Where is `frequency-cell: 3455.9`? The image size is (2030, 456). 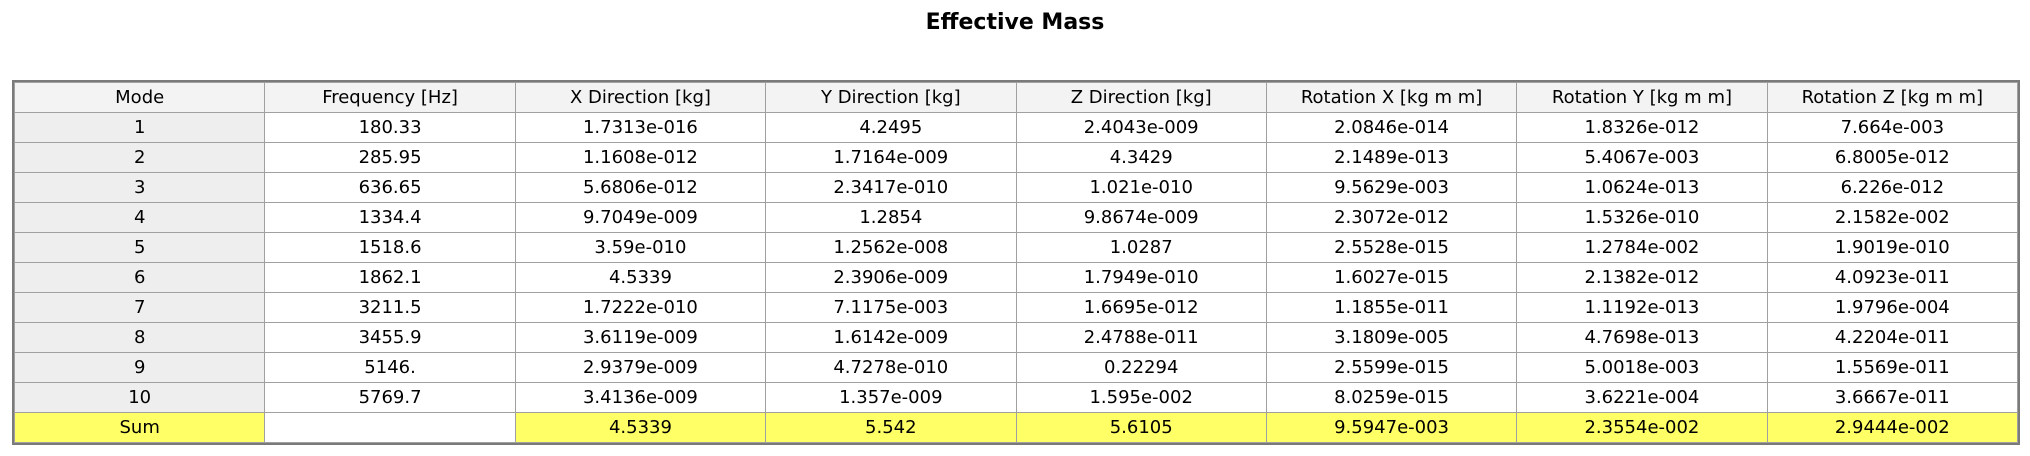
frequency-cell: 3455.9 is located at coordinates (390, 337).